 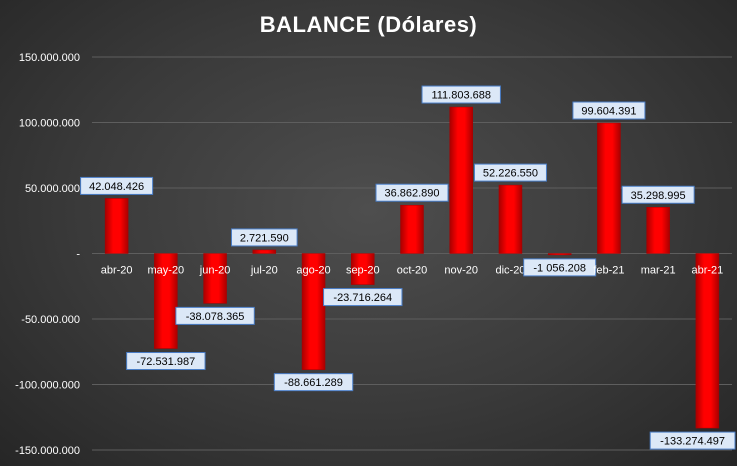 What do you see at coordinates (658, 271) in the screenshot?
I see `x-tick-label: mar-21` at bounding box center [658, 271].